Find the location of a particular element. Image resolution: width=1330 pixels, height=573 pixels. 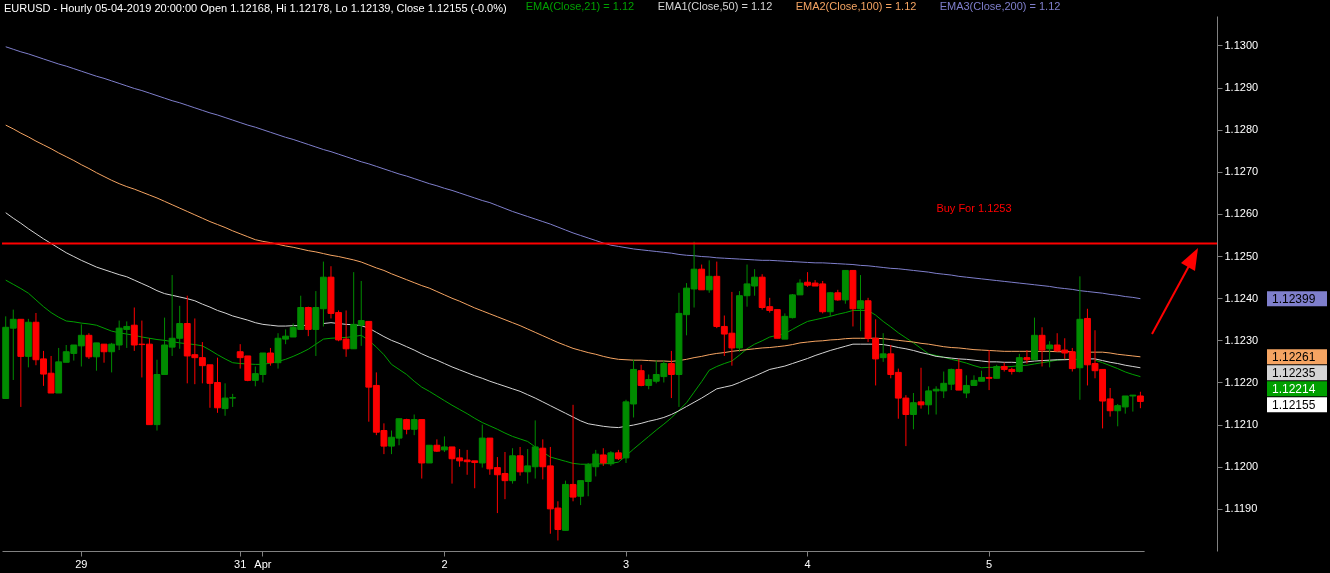

text: 1.12235 is located at coordinates (1294, 372).